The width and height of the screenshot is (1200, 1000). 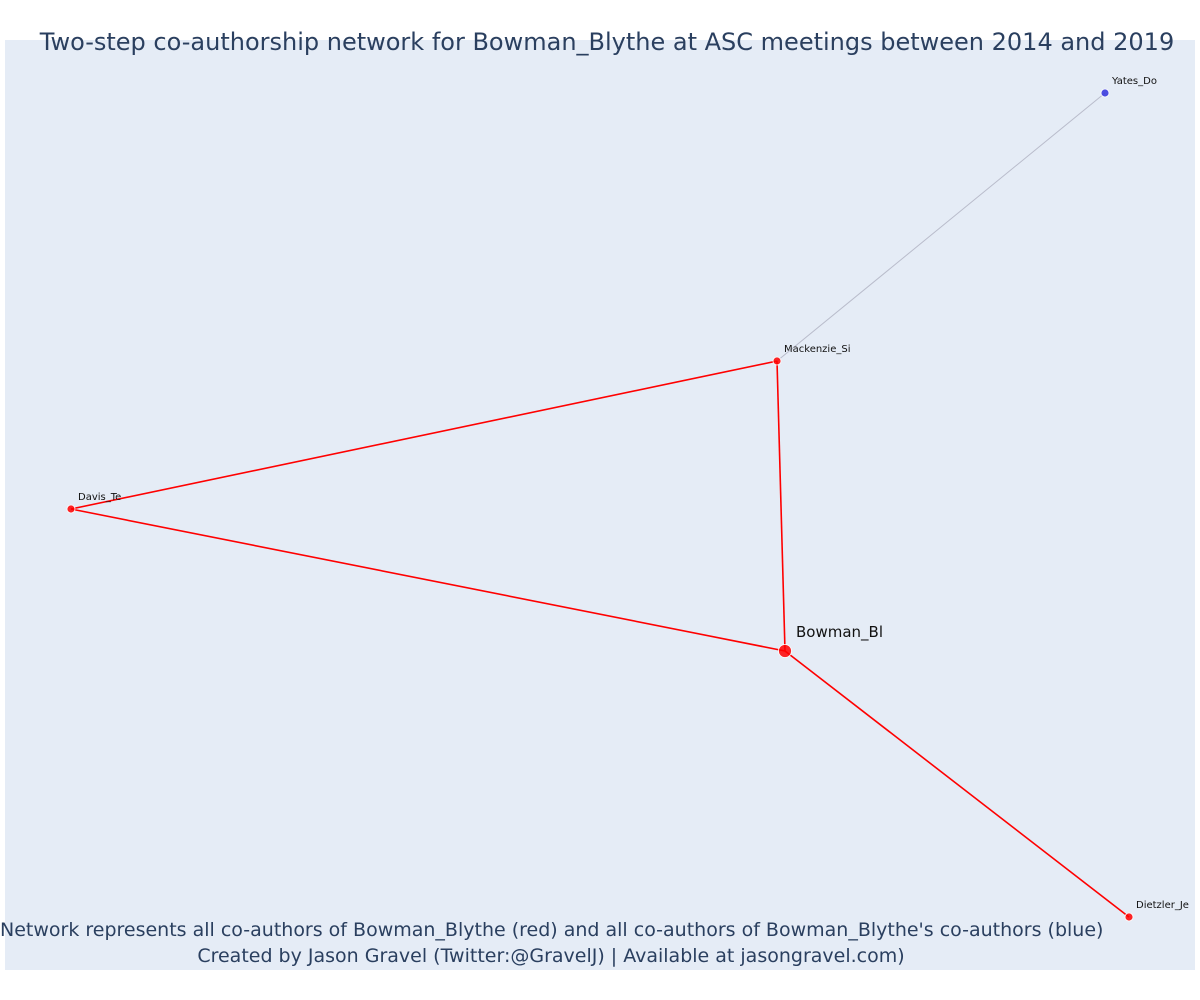 What do you see at coordinates (1134, 81) in the screenshot?
I see `node-label: Yates_Do` at bounding box center [1134, 81].